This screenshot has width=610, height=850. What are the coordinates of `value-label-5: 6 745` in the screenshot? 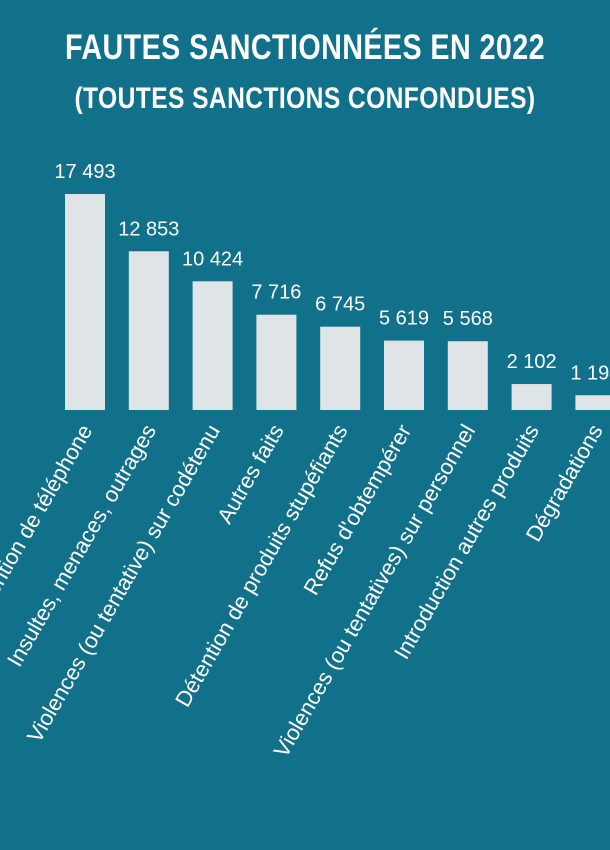 It's located at (340, 305).